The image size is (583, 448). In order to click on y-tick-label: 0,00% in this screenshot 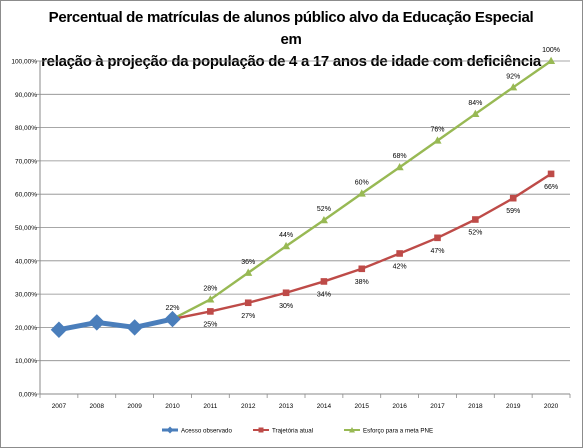, I will do `click(28, 395)`.